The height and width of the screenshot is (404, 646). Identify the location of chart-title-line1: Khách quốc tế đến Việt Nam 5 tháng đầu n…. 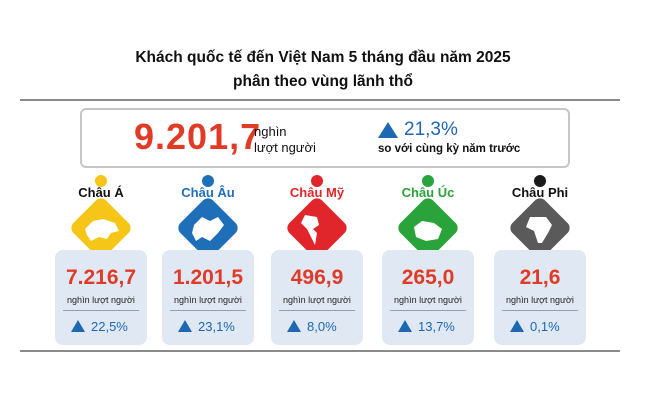
(323, 57).